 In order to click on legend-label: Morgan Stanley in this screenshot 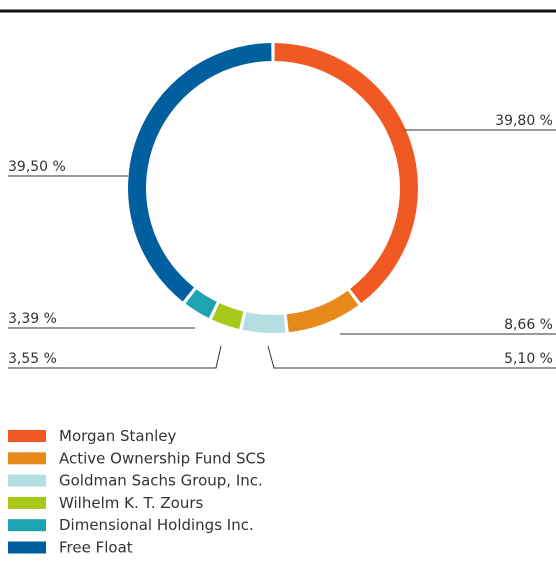, I will do `click(118, 436)`.